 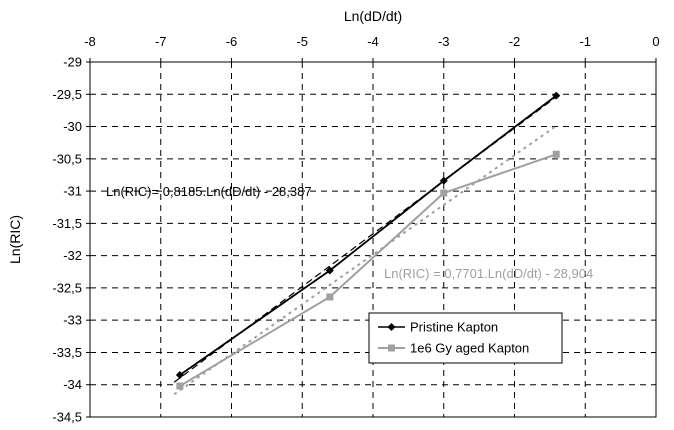 What do you see at coordinates (90, 41) in the screenshot?
I see `x-tick-label: -8` at bounding box center [90, 41].